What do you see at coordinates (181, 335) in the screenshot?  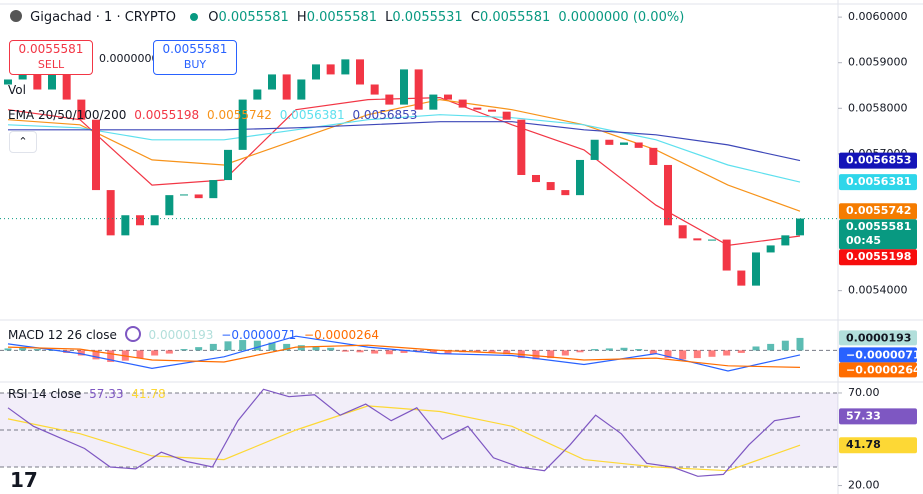 I see `macd-value: 0.0000193` at bounding box center [181, 335].